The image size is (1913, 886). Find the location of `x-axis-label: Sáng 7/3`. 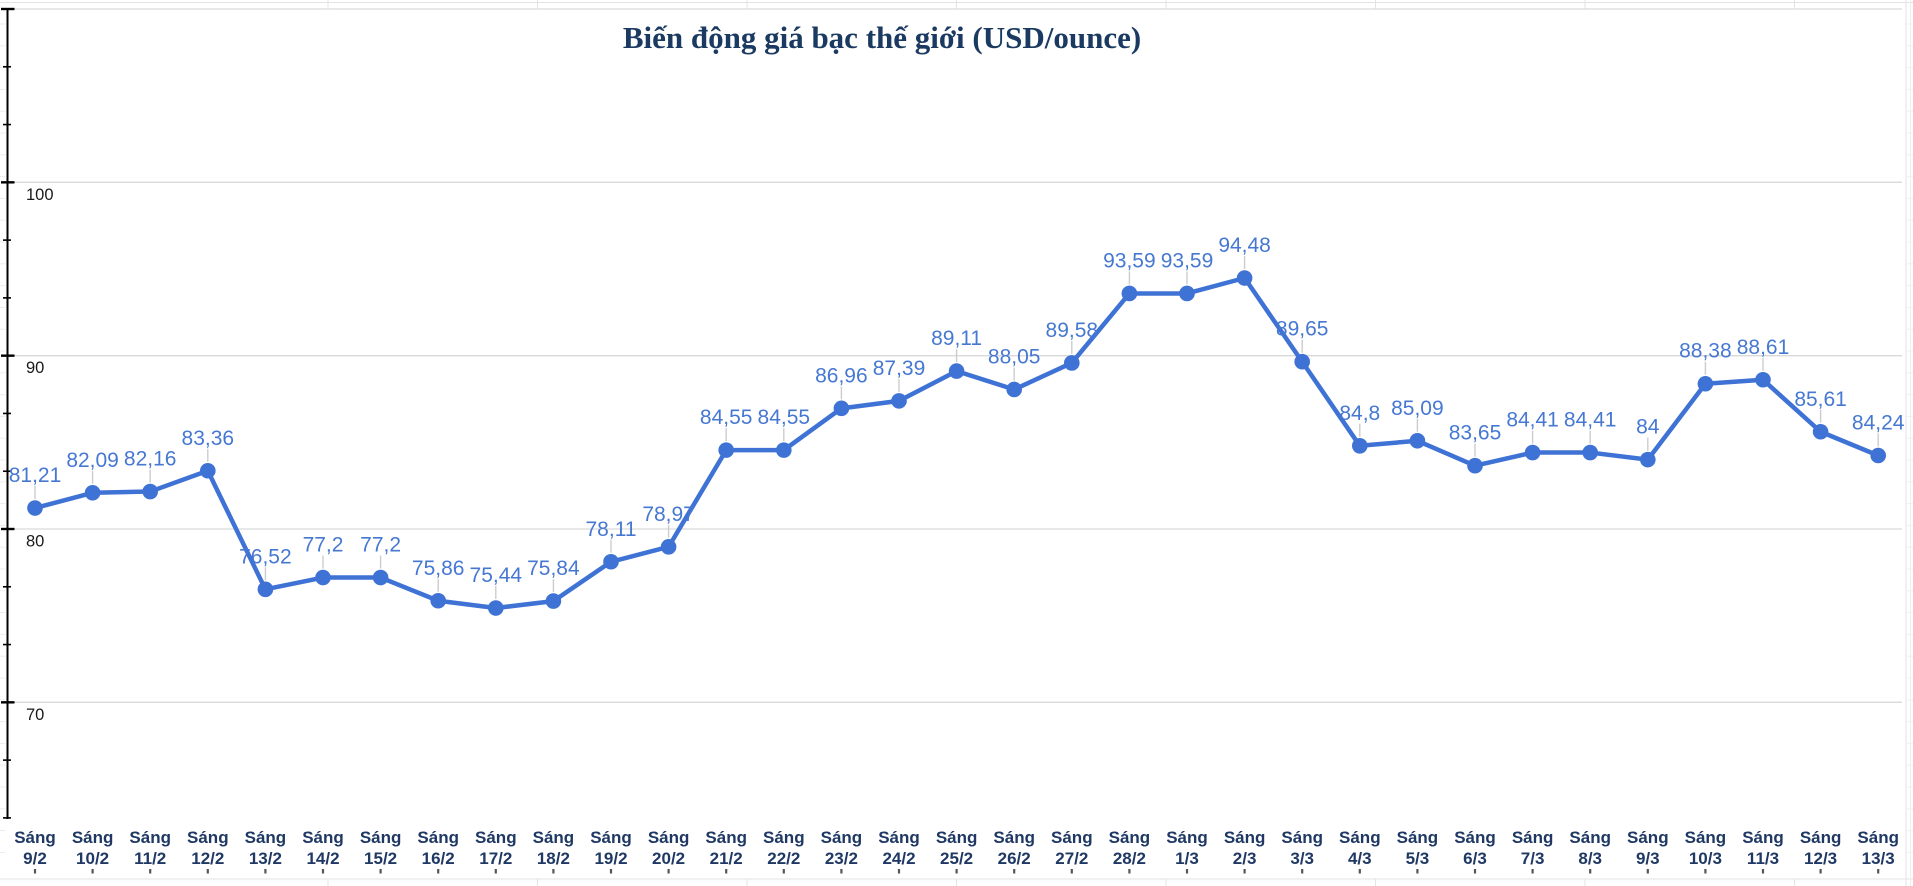

x-axis-label: Sáng 7/3 is located at coordinates (1533, 848).